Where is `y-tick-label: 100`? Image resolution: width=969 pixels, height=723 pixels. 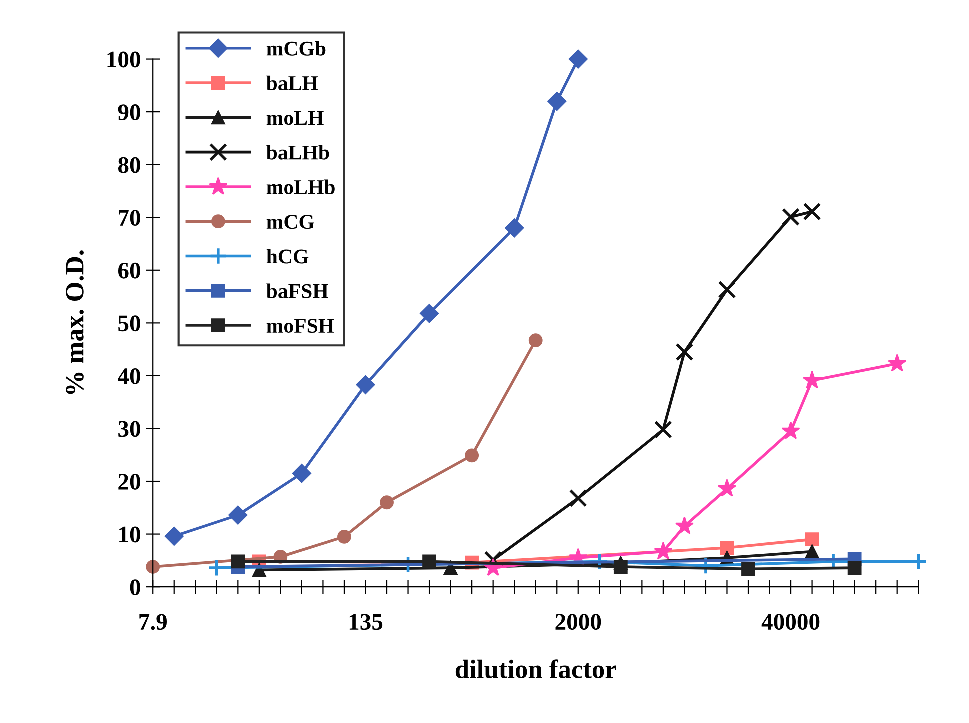 y-tick-label: 100 is located at coordinates (124, 60).